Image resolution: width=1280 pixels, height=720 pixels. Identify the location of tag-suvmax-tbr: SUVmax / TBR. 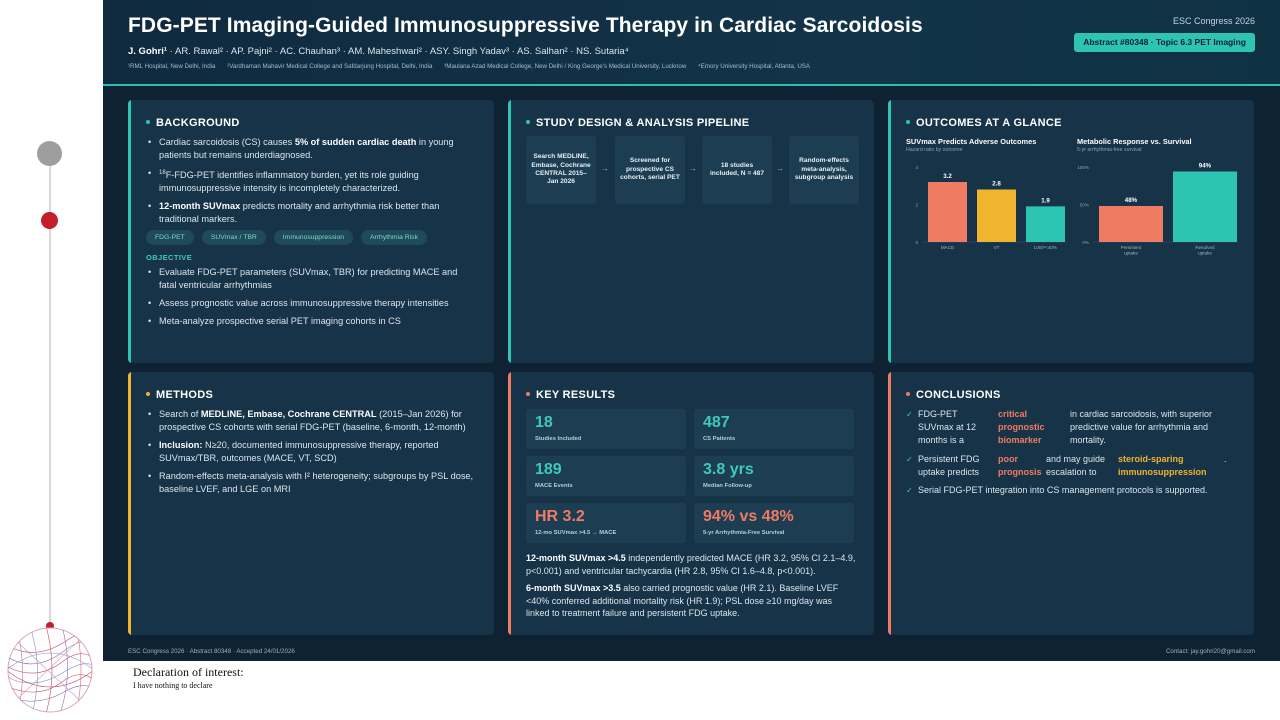
(233, 237).